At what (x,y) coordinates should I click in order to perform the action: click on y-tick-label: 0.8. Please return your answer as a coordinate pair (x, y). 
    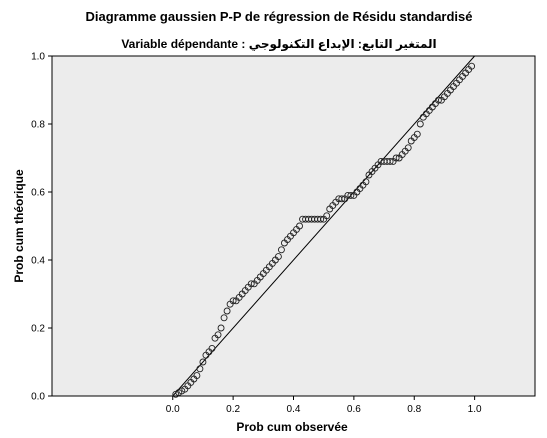
    Looking at the image, I should click on (38, 125).